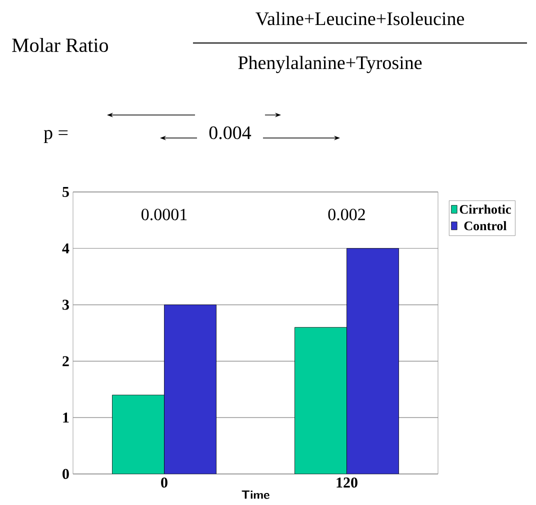  I want to click on text: p =, so click(56, 137).